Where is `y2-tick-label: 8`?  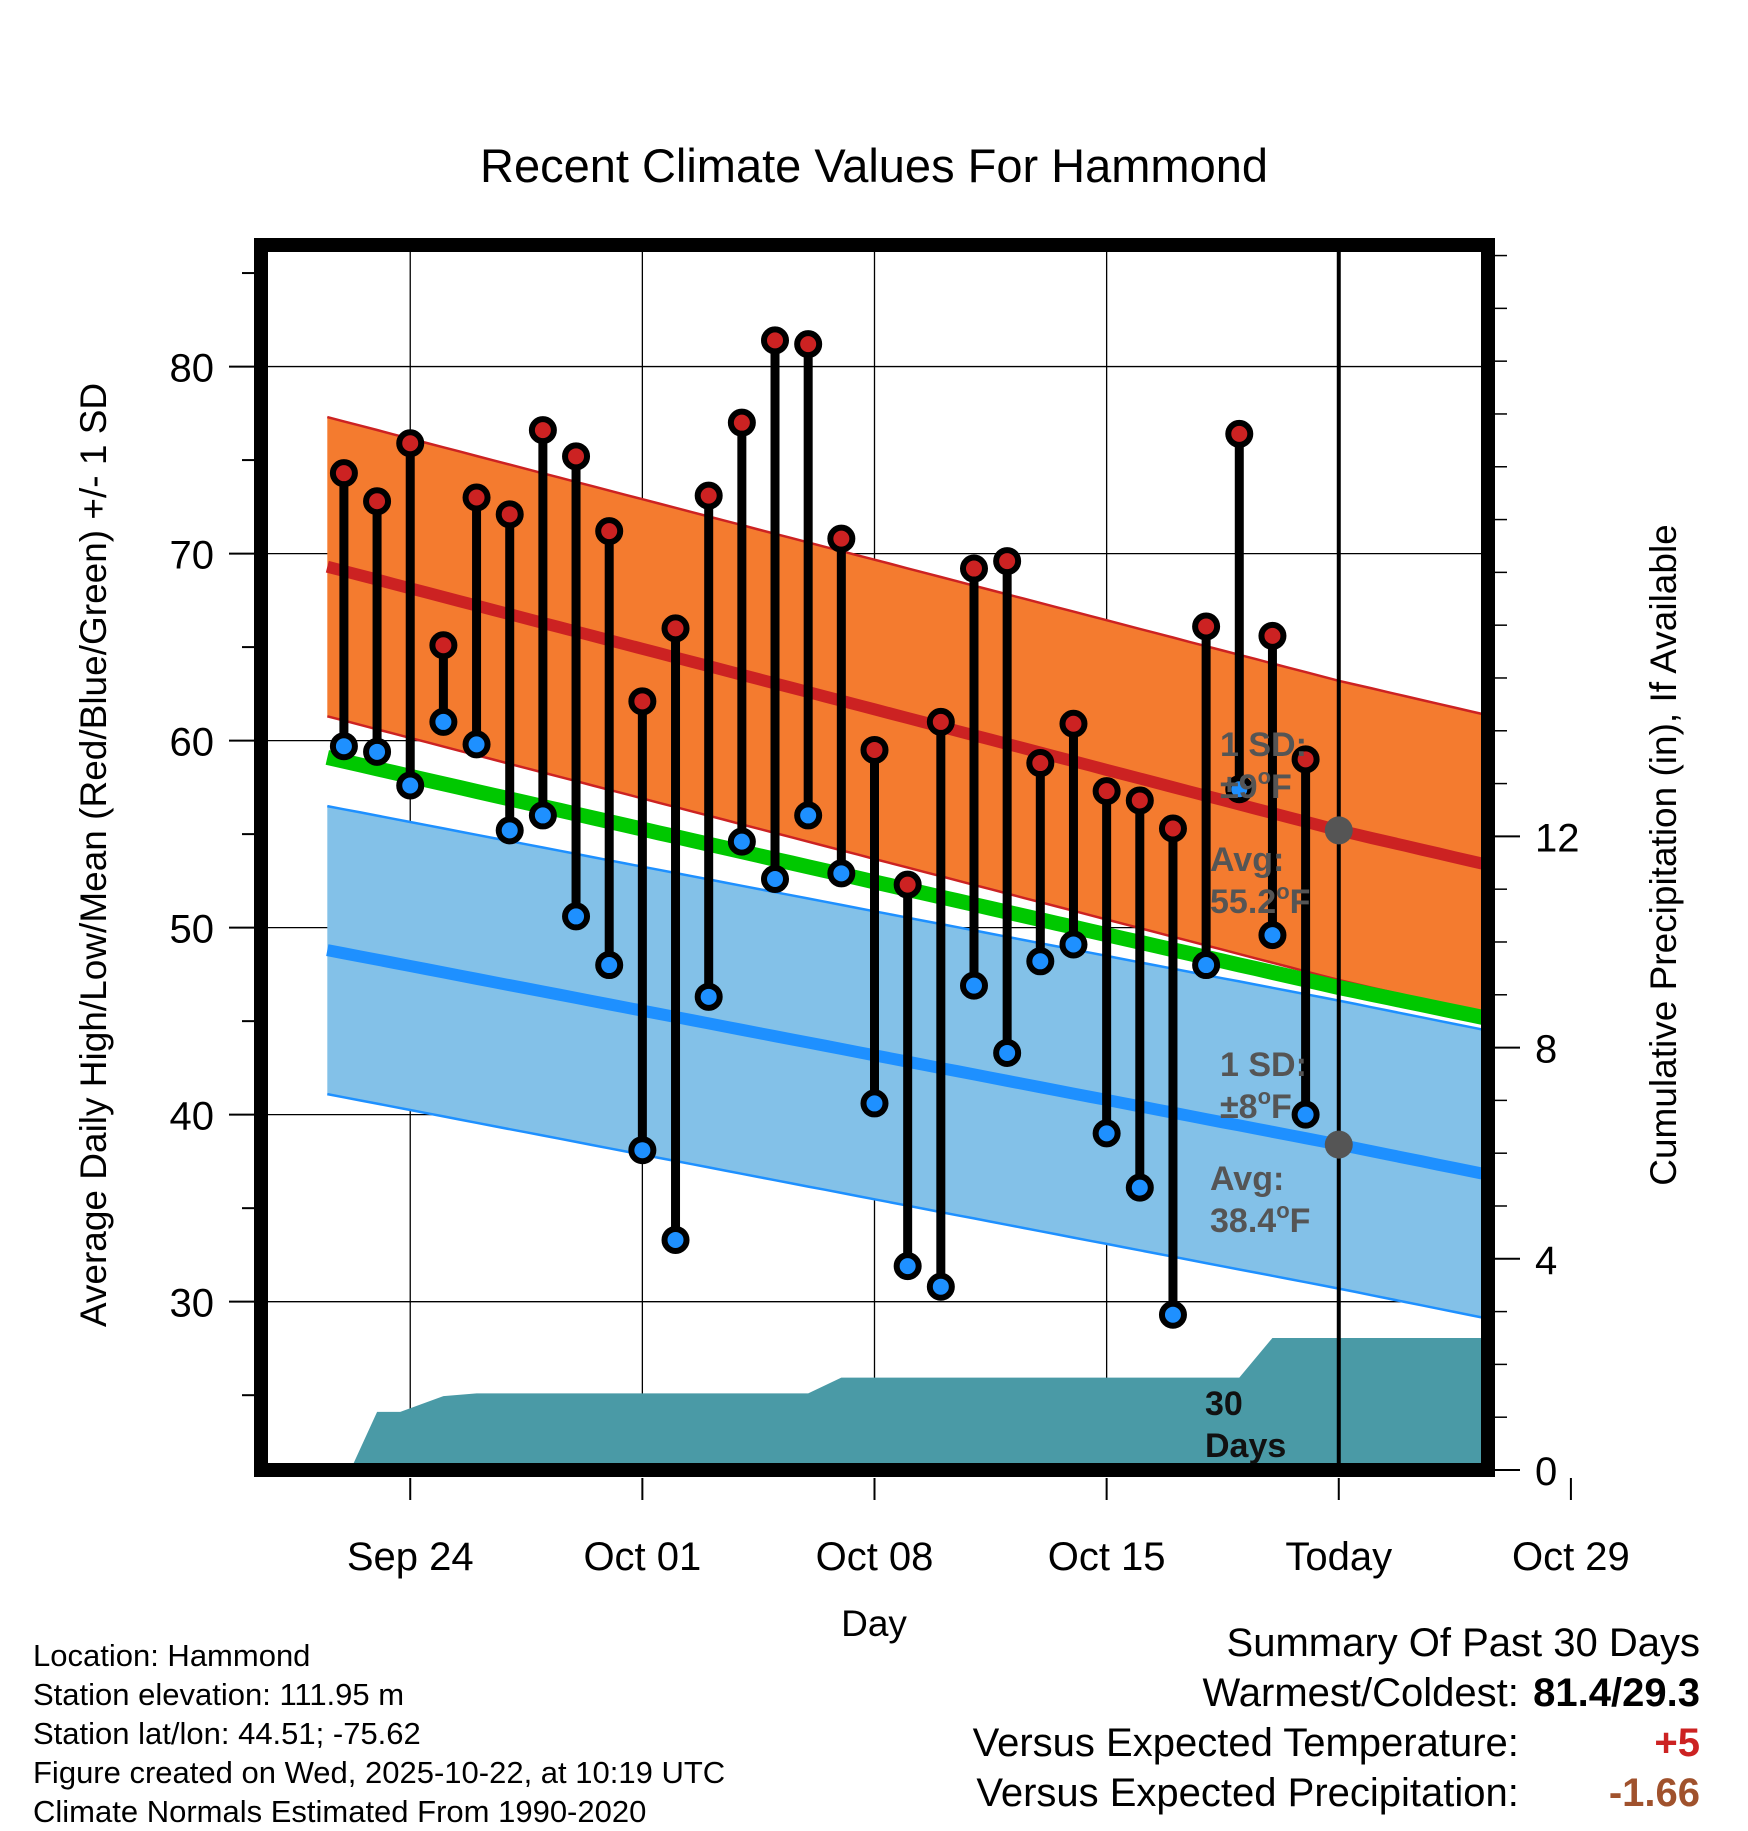 y2-tick-label: 8 is located at coordinates (1546, 1050).